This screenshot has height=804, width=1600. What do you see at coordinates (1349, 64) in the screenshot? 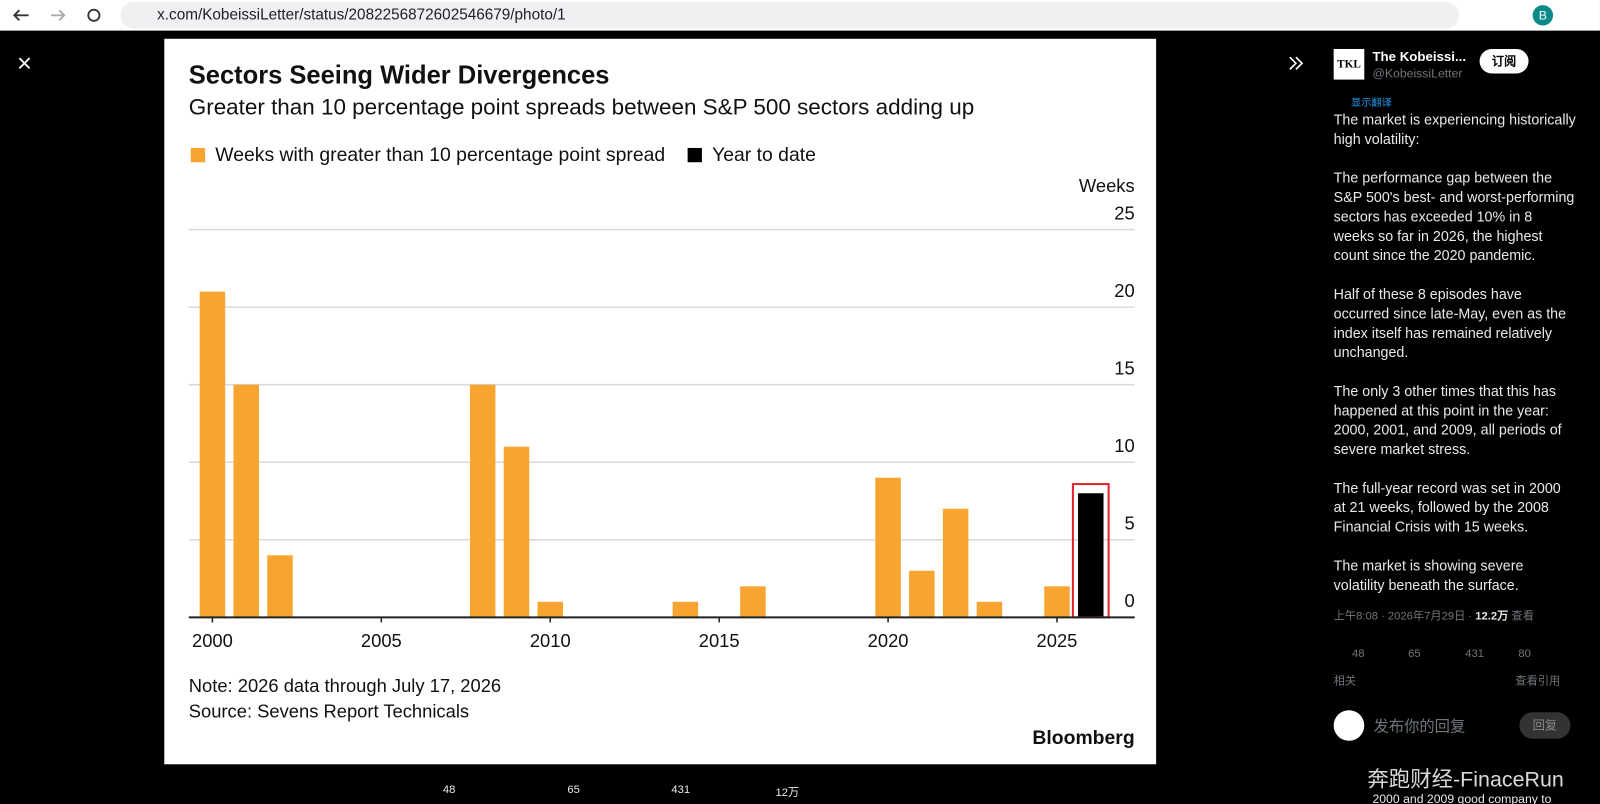
I see `avatar: TKL` at bounding box center [1349, 64].